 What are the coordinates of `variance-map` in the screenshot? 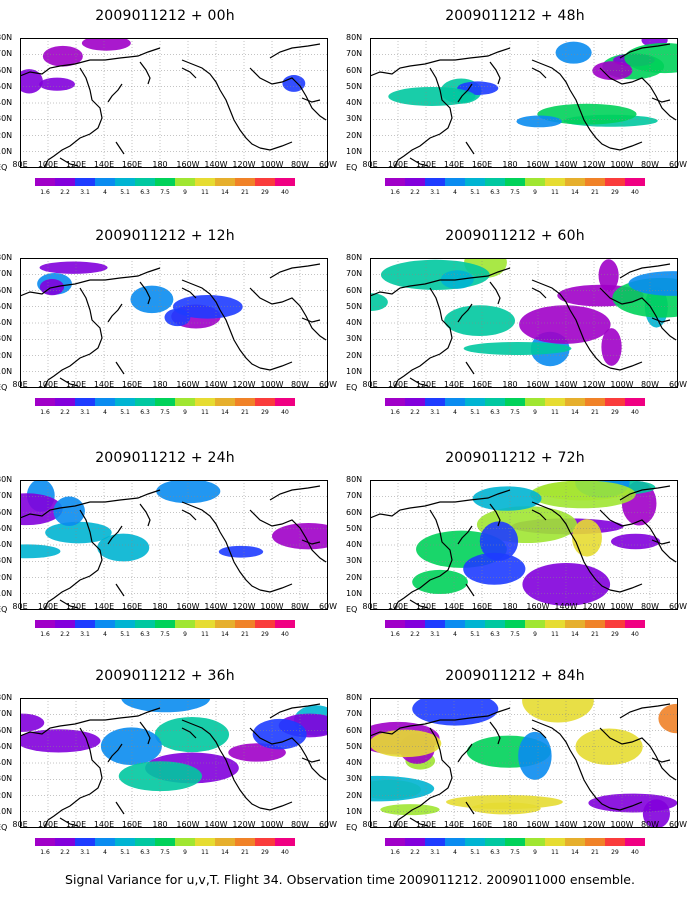 It's located at (174, 545).